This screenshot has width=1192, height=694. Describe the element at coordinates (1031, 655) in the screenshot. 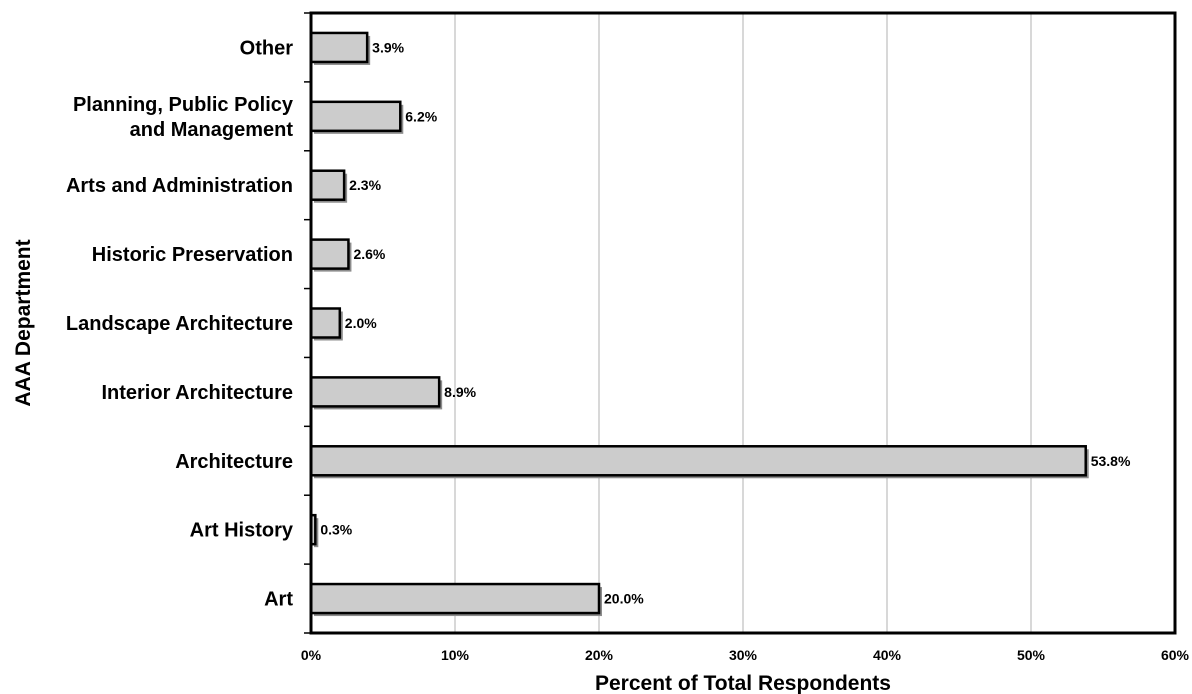

I see `x-tick-label: 50%` at that location.